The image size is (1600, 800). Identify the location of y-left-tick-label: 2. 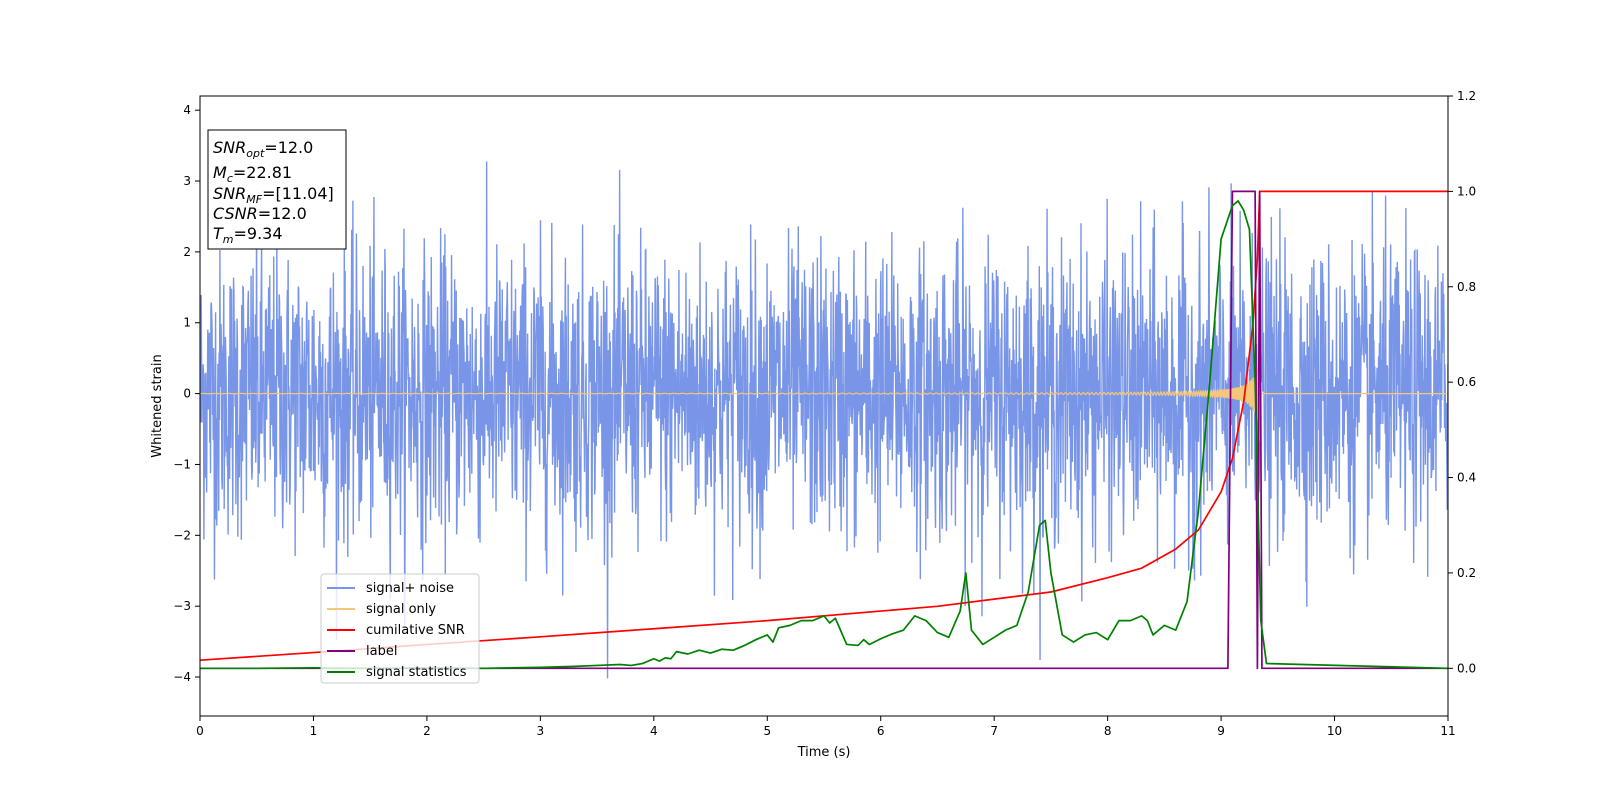
(187, 252).